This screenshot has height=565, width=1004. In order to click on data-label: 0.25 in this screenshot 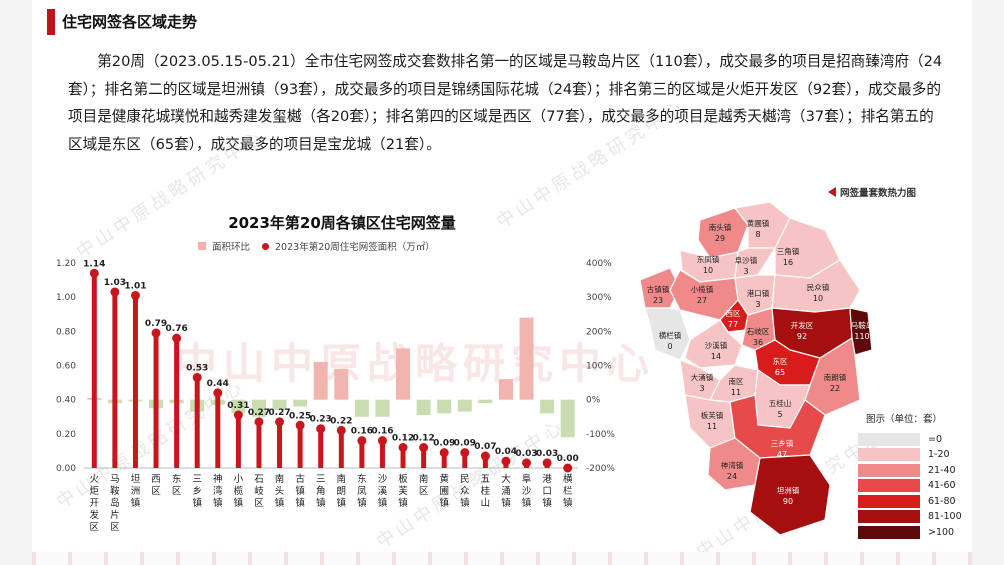, I will do `click(300, 416)`.